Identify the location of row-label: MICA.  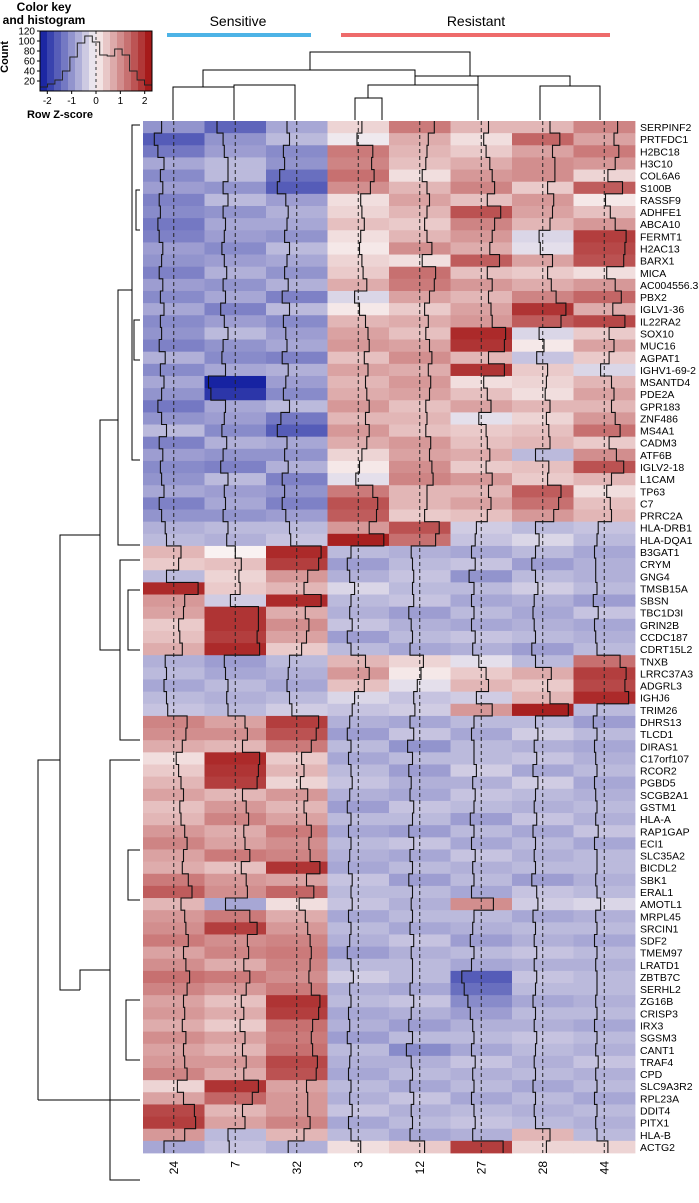
(653, 274).